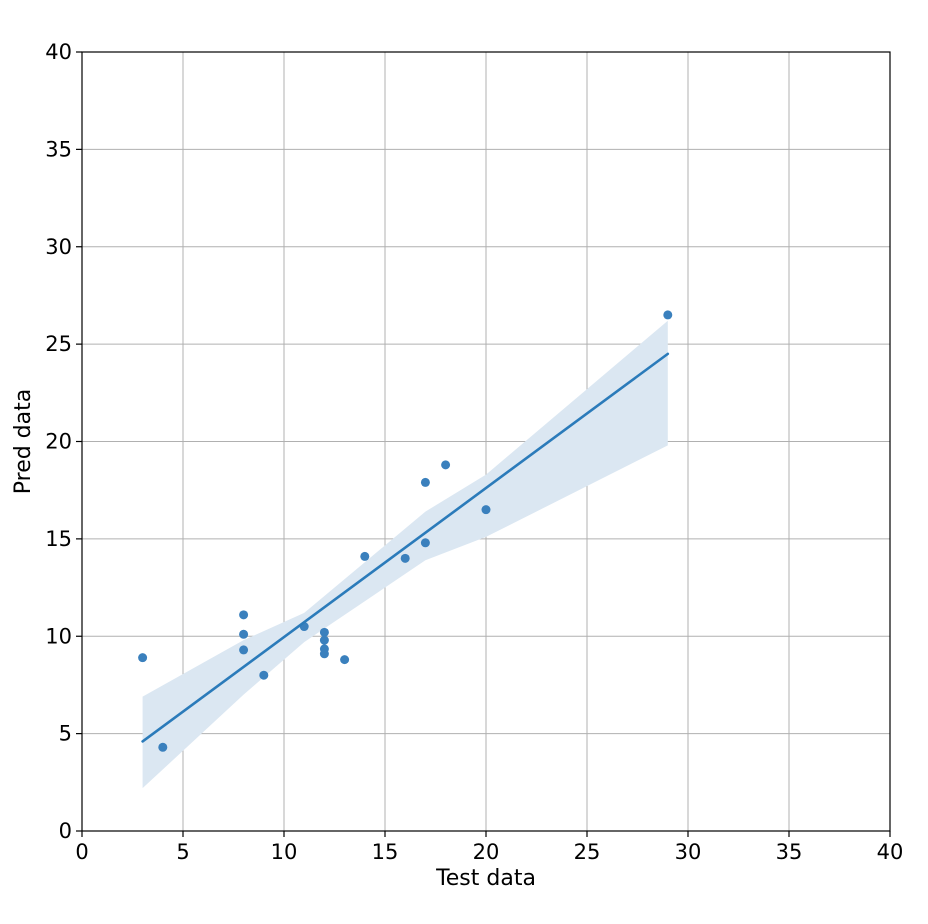  I want to click on y-tick-label: 20, so click(58, 442).